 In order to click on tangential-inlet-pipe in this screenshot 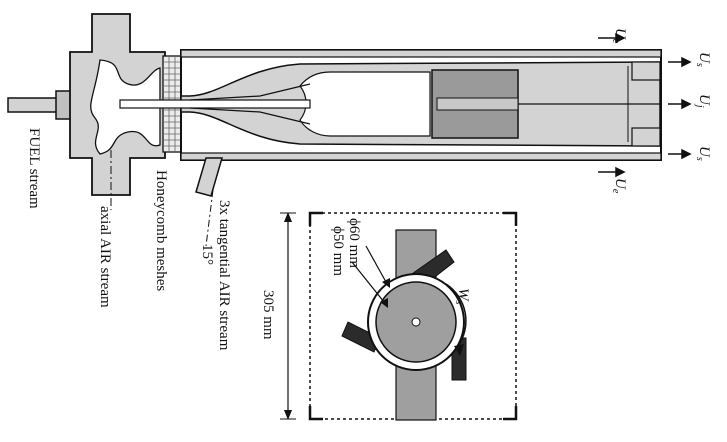, I will do `click(209, 177)`.